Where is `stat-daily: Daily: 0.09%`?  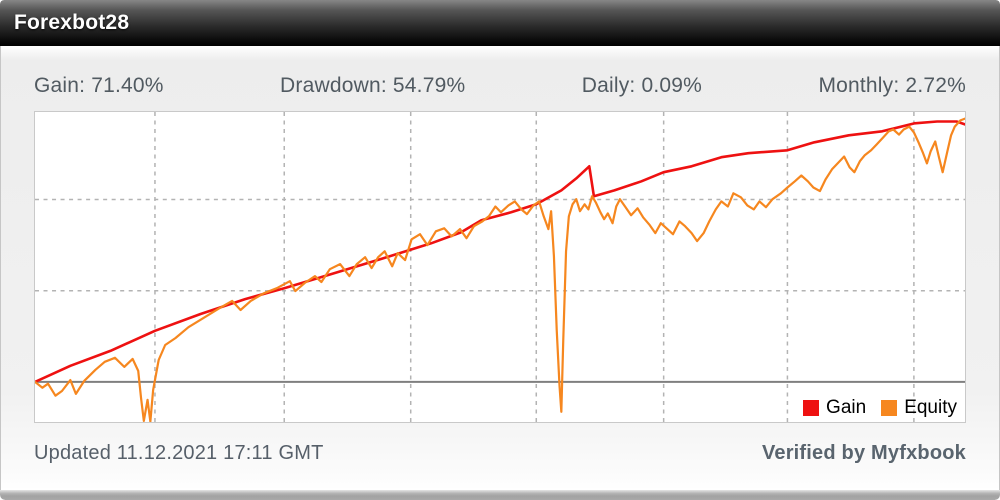 stat-daily: Daily: 0.09% is located at coordinates (642, 85).